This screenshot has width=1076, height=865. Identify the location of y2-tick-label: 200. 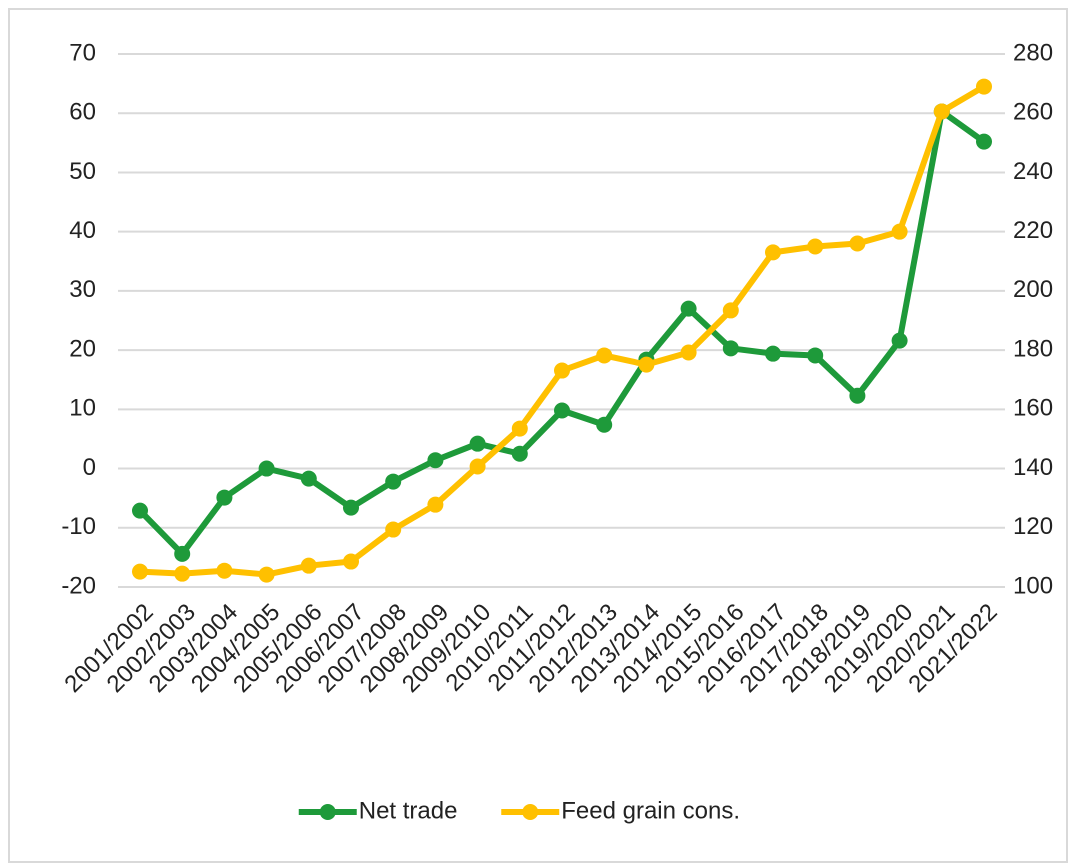
(1033, 289).